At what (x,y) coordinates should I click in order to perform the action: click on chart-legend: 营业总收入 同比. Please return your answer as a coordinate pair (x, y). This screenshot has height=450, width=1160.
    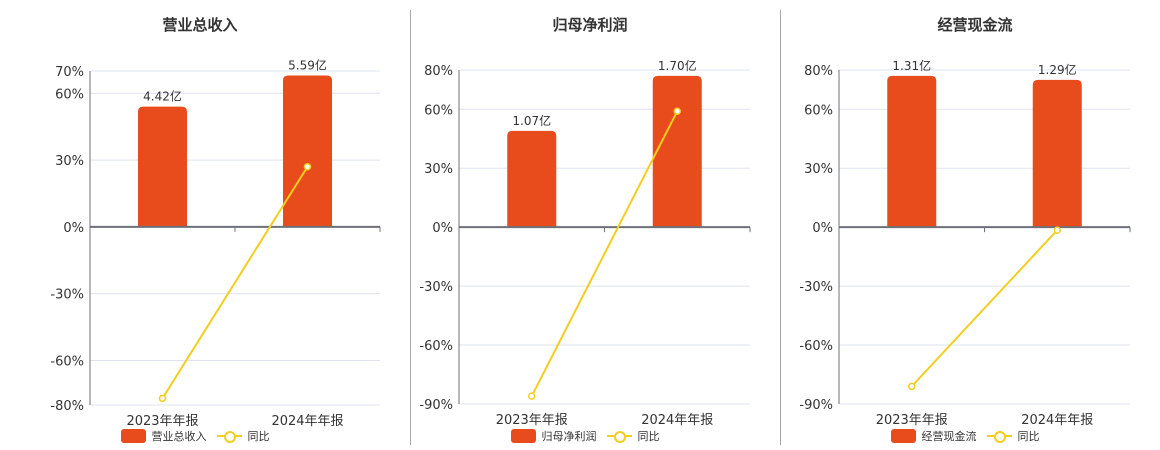
    Looking at the image, I should click on (200, 436).